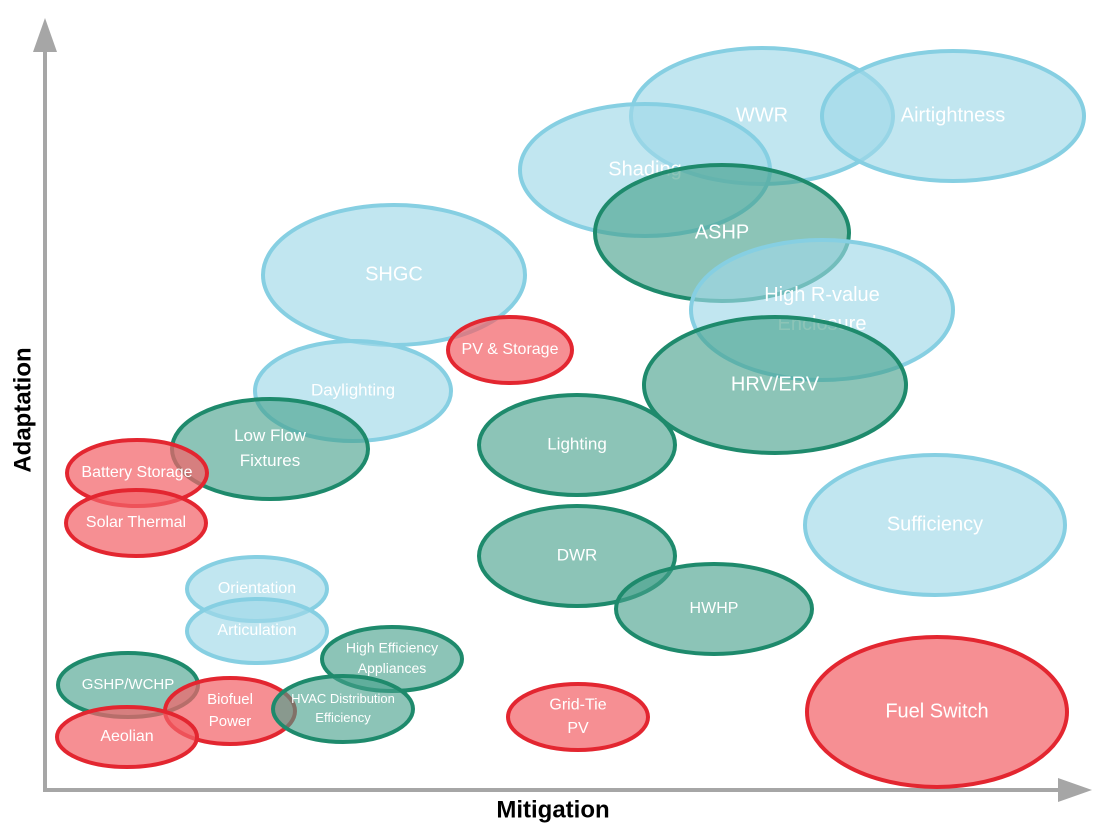 This screenshot has width=1105, height=827. I want to click on node-label: Fuel Switch, so click(936, 711).